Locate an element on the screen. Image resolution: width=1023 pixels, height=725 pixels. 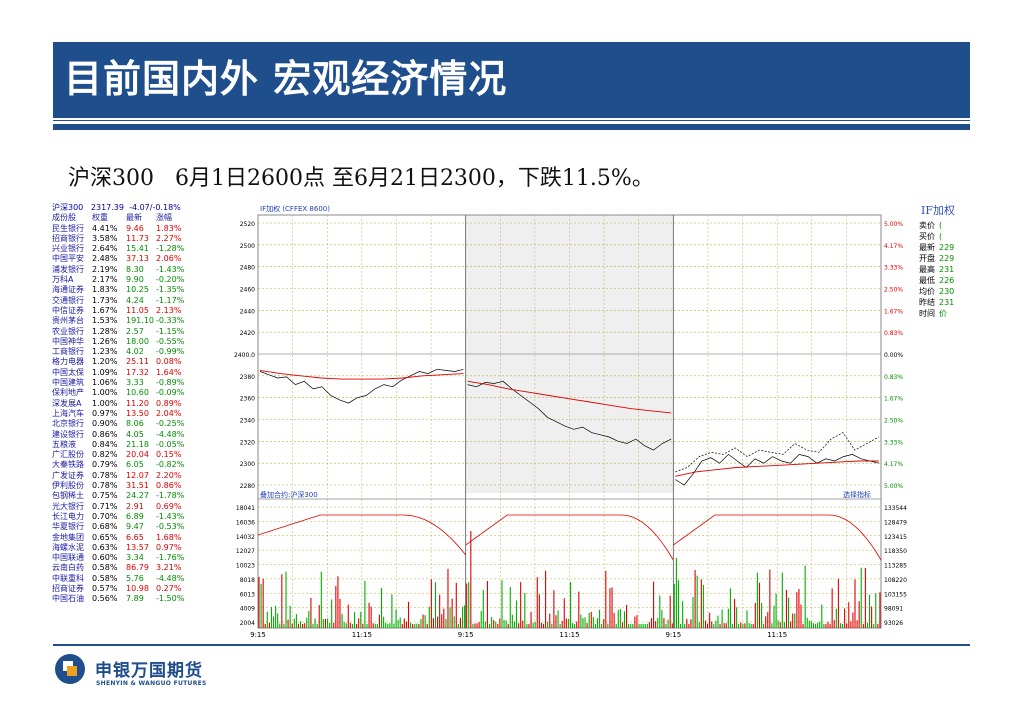
constituent-row: 中国平安 2.48% 37.13 2.06% is located at coordinates (141, 259).